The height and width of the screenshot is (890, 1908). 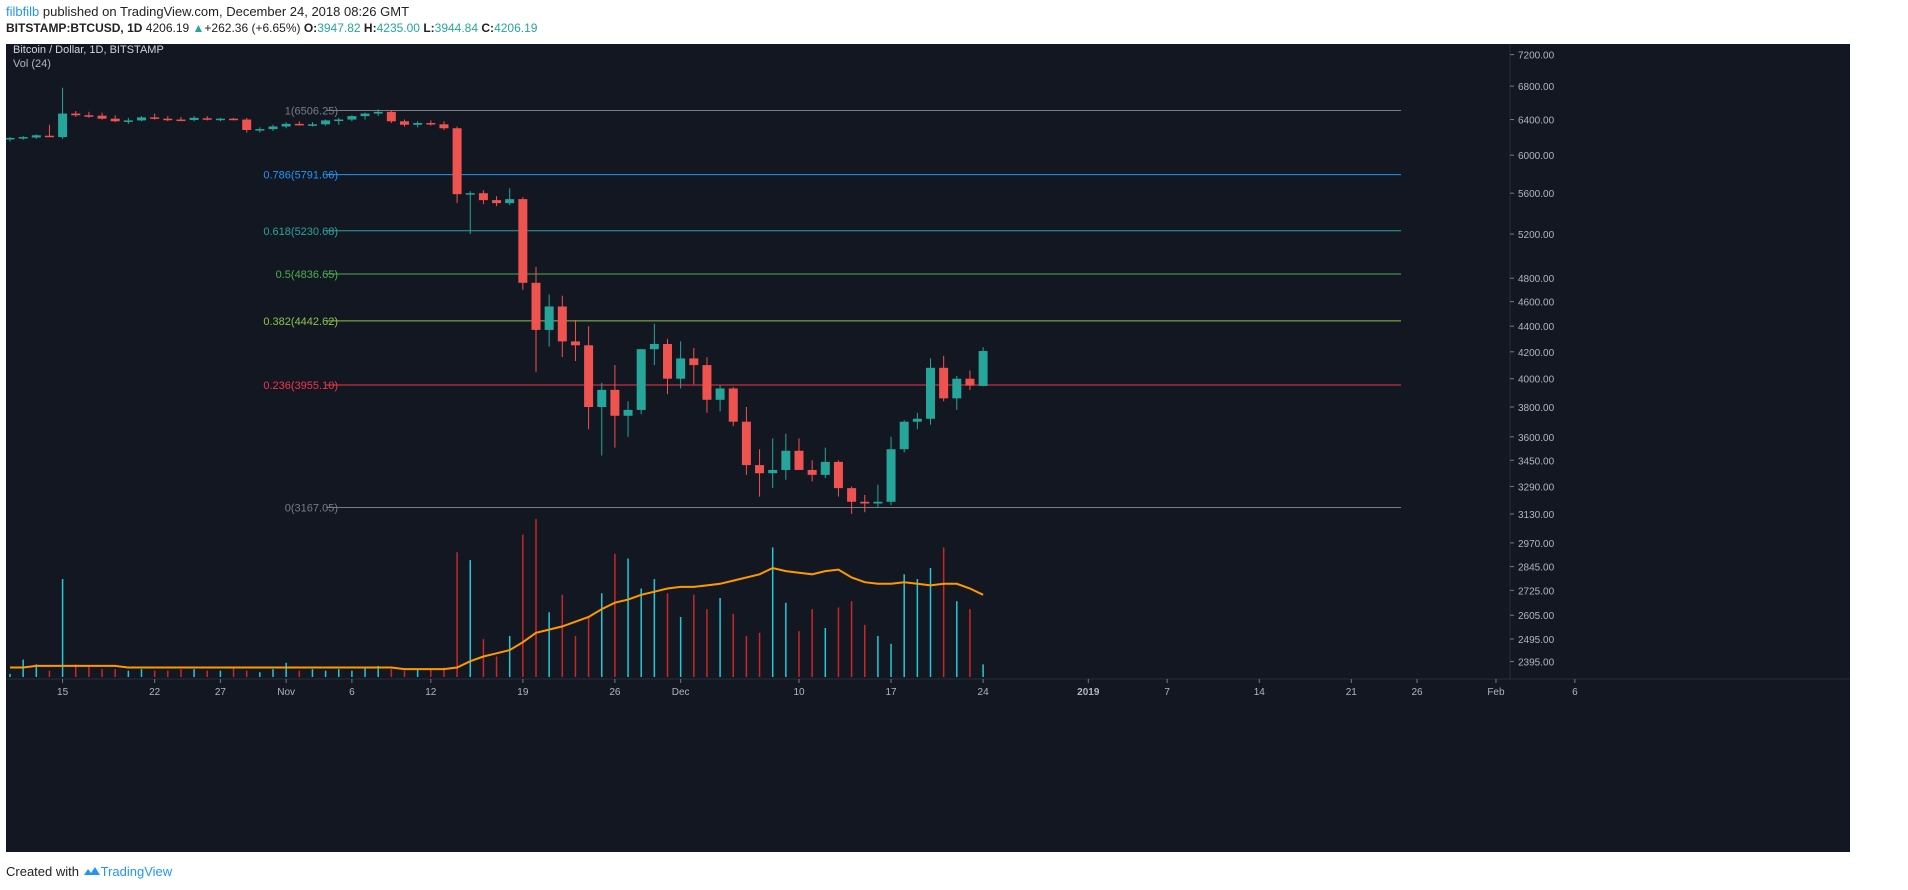 What do you see at coordinates (1536, 279) in the screenshot?
I see `y-tick-label: 4800.00` at bounding box center [1536, 279].